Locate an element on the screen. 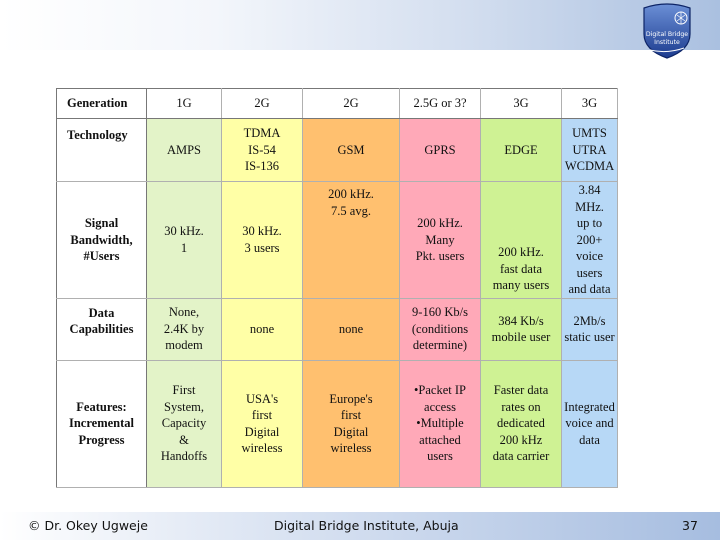 Image resolution: width=720 pixels, height=540 pixels. header-bar is located at coordinates (360, 25).